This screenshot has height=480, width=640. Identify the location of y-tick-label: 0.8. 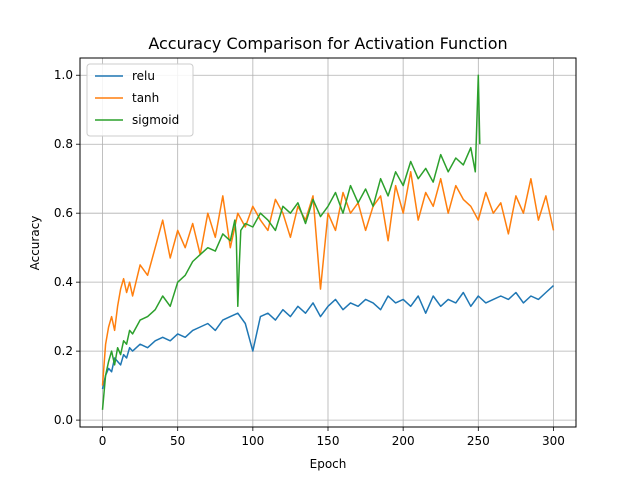
(63, 144).